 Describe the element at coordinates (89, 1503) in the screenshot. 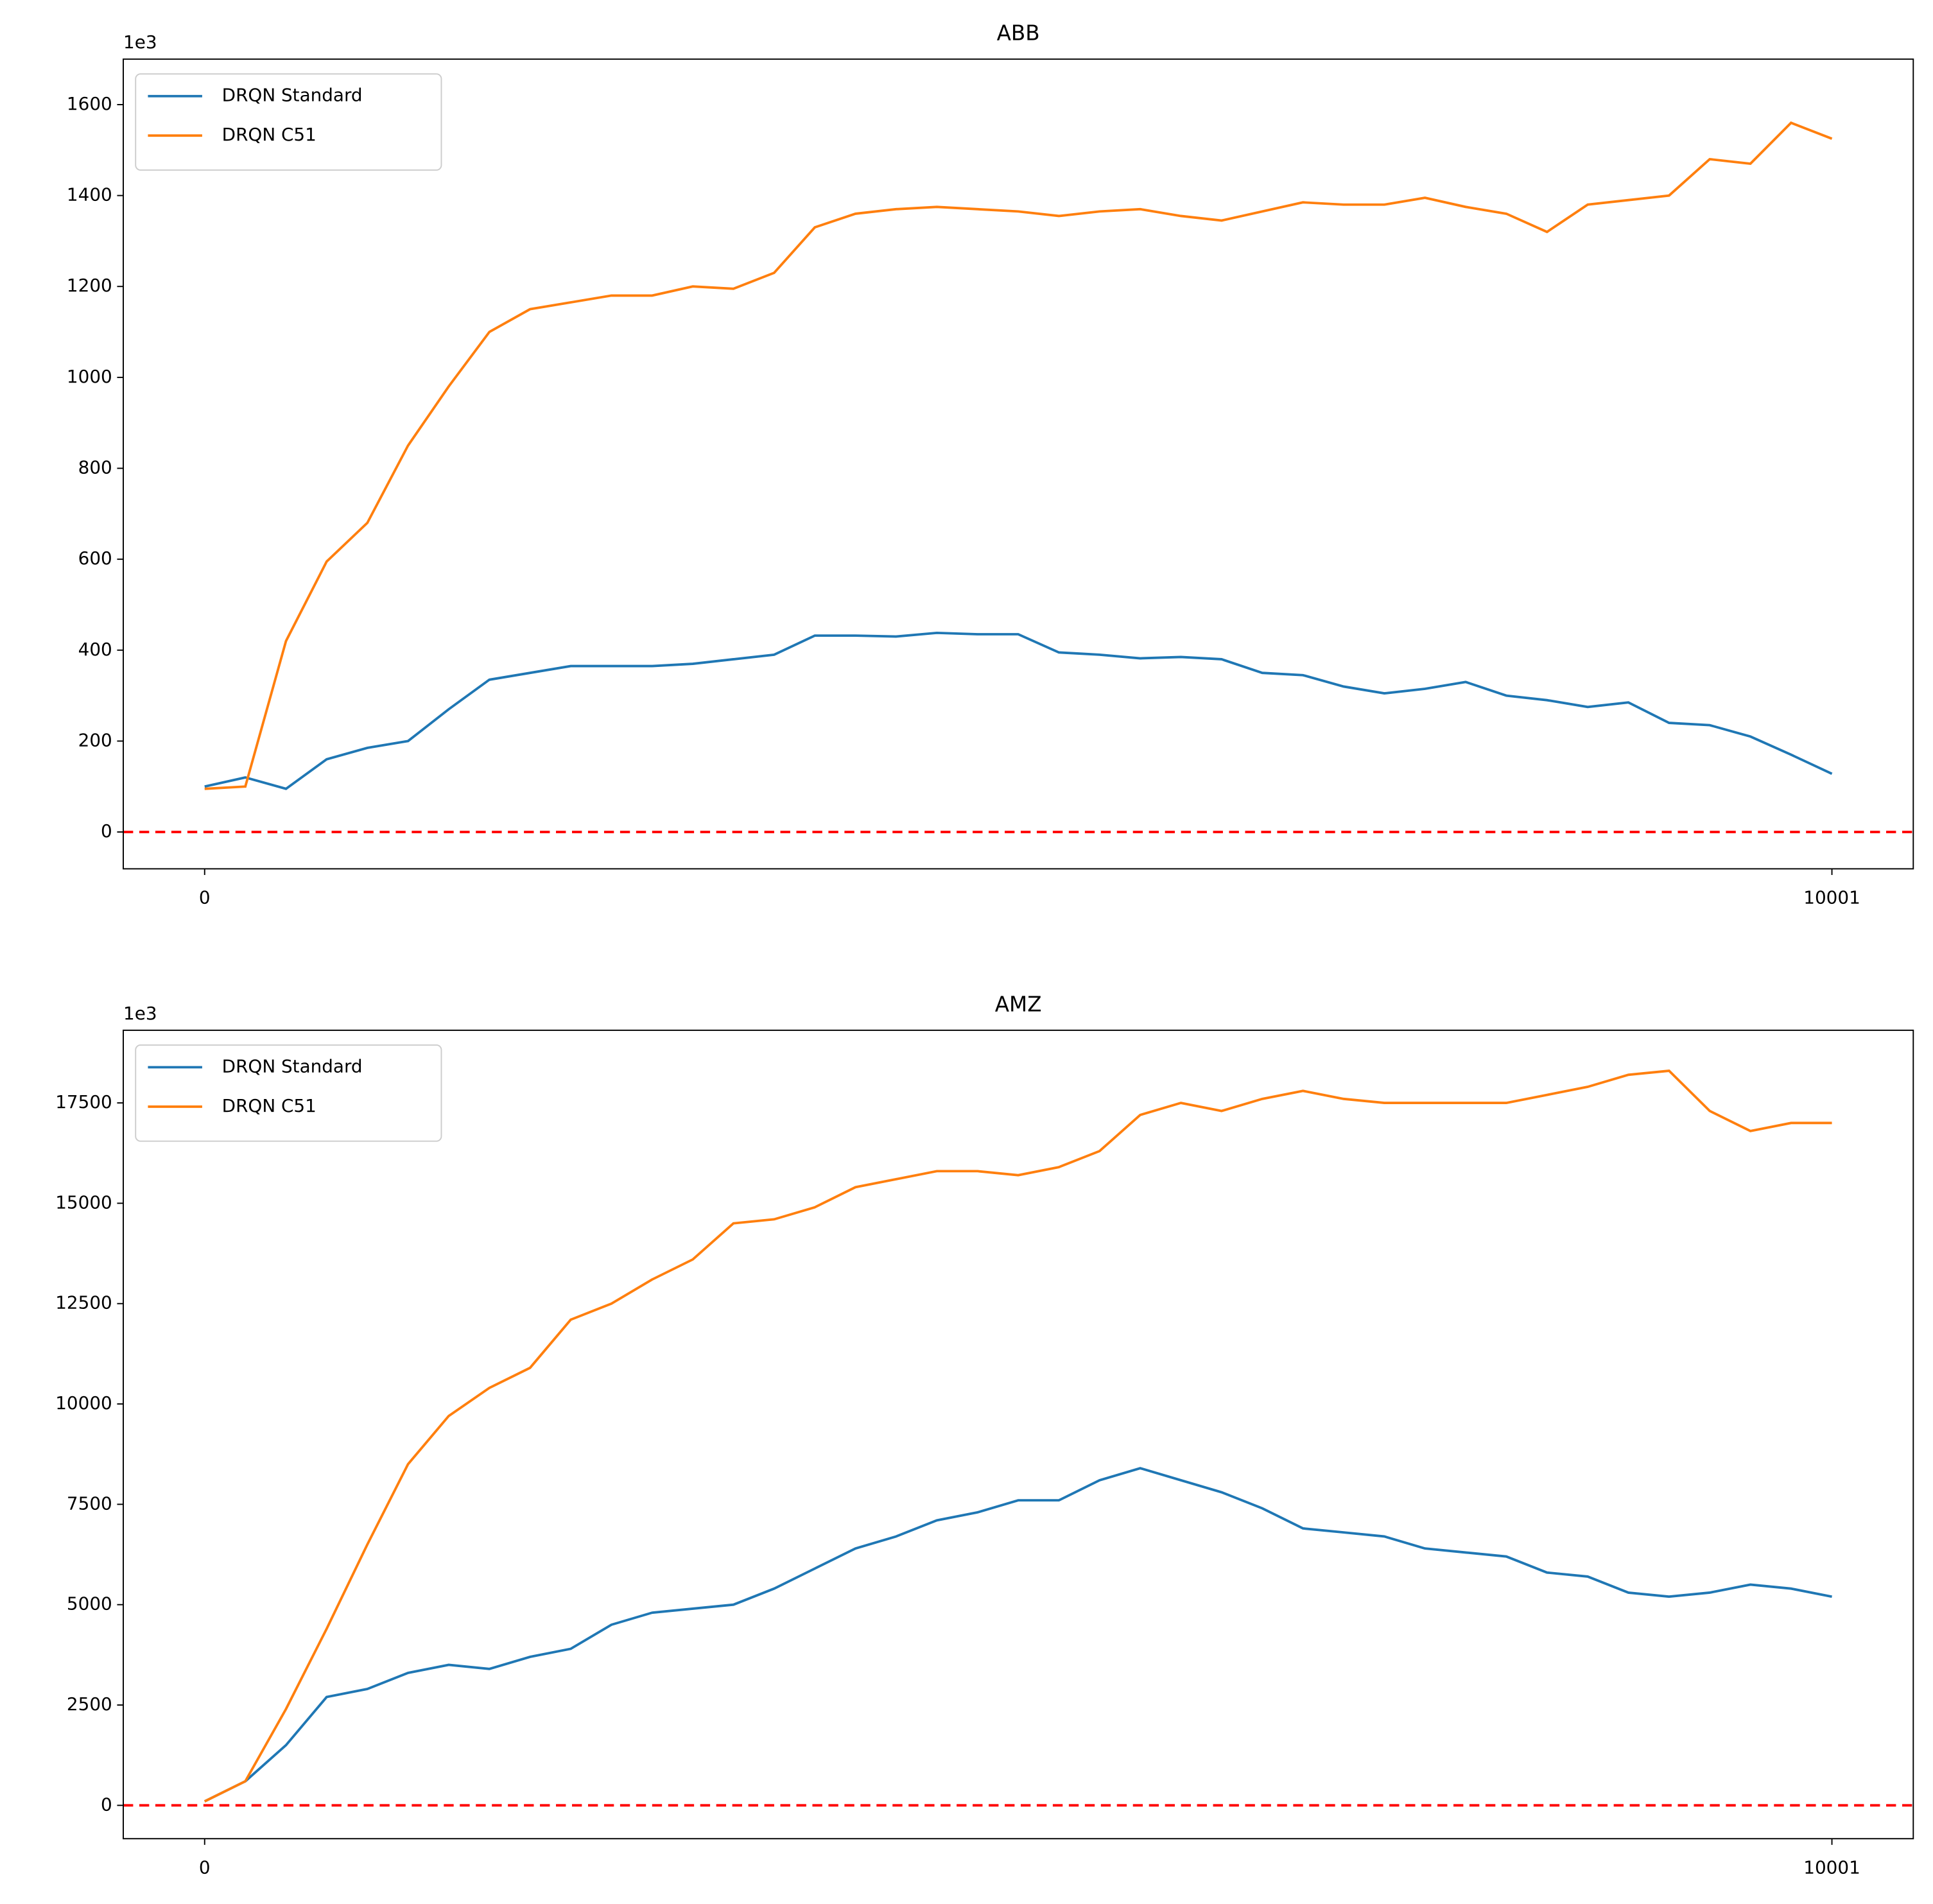

I see `y-tick-label: 7500` at that location.